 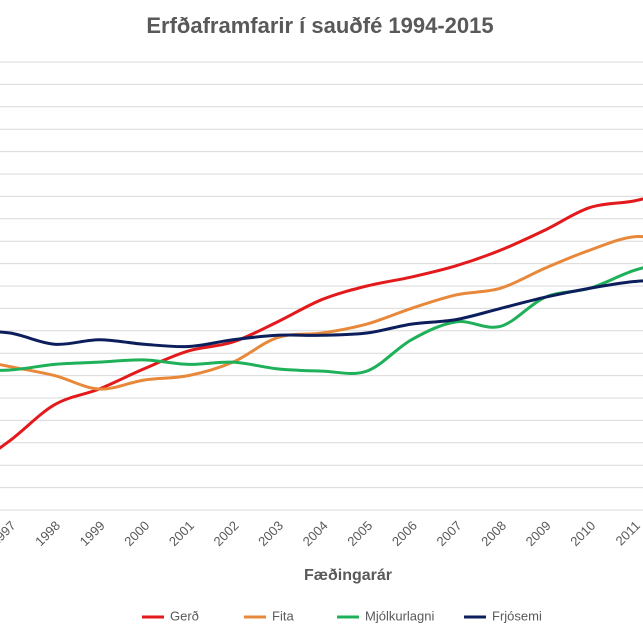 What do you see at coordinates (184, 615) in the screenshot?
I see `legend-label: Gerð` at bounding box center [184, 615].